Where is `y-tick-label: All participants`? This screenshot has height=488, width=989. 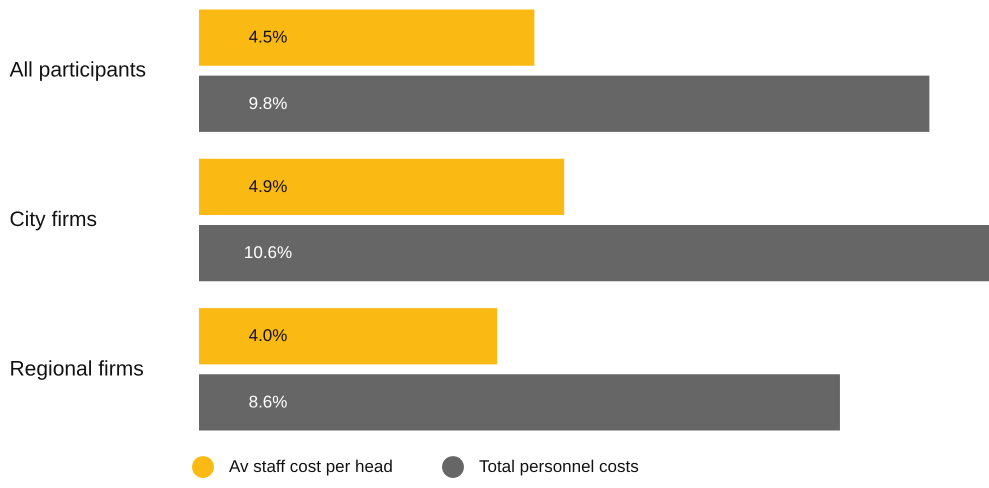
y-tick-label: All participants is located at coordinates (78, 70).